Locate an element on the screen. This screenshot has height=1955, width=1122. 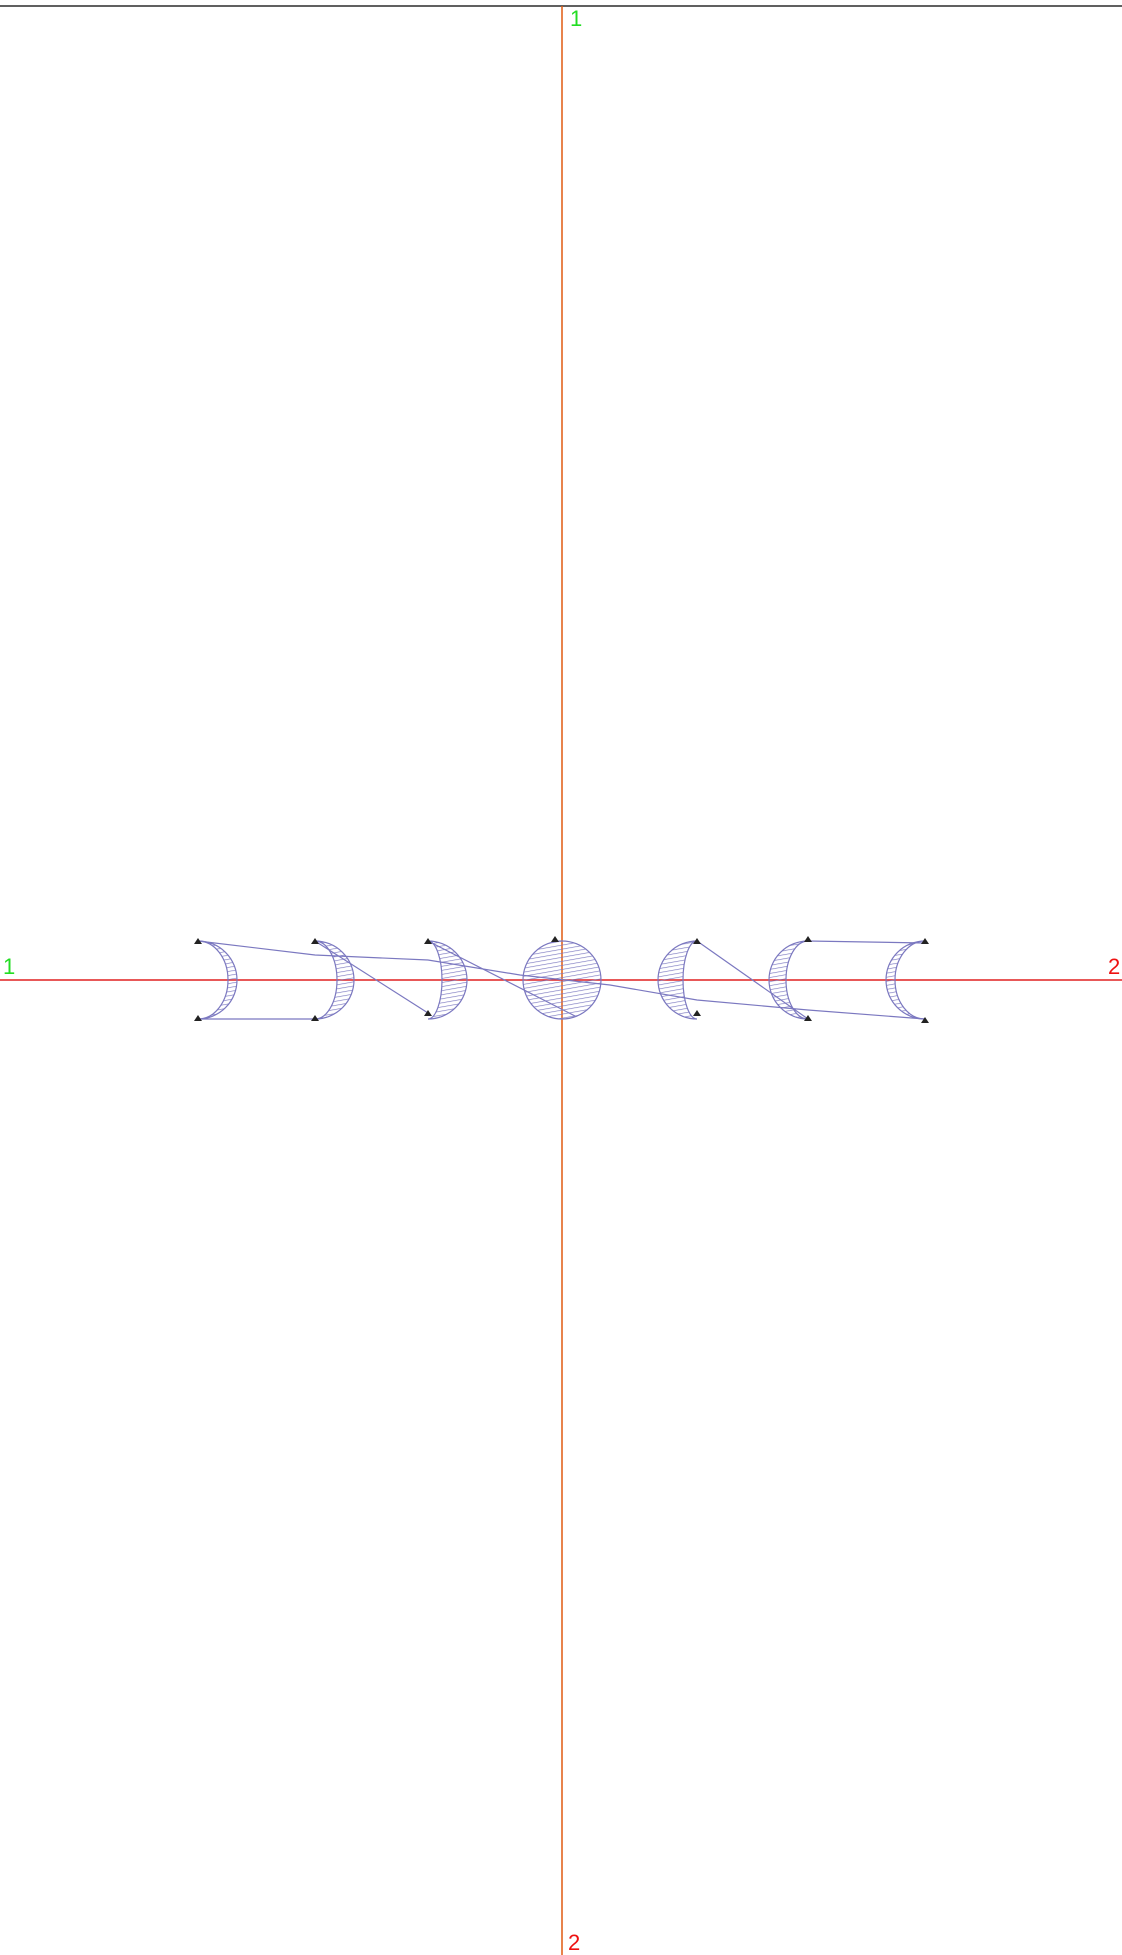
jump-stitches is located at coordinates (561, 980).